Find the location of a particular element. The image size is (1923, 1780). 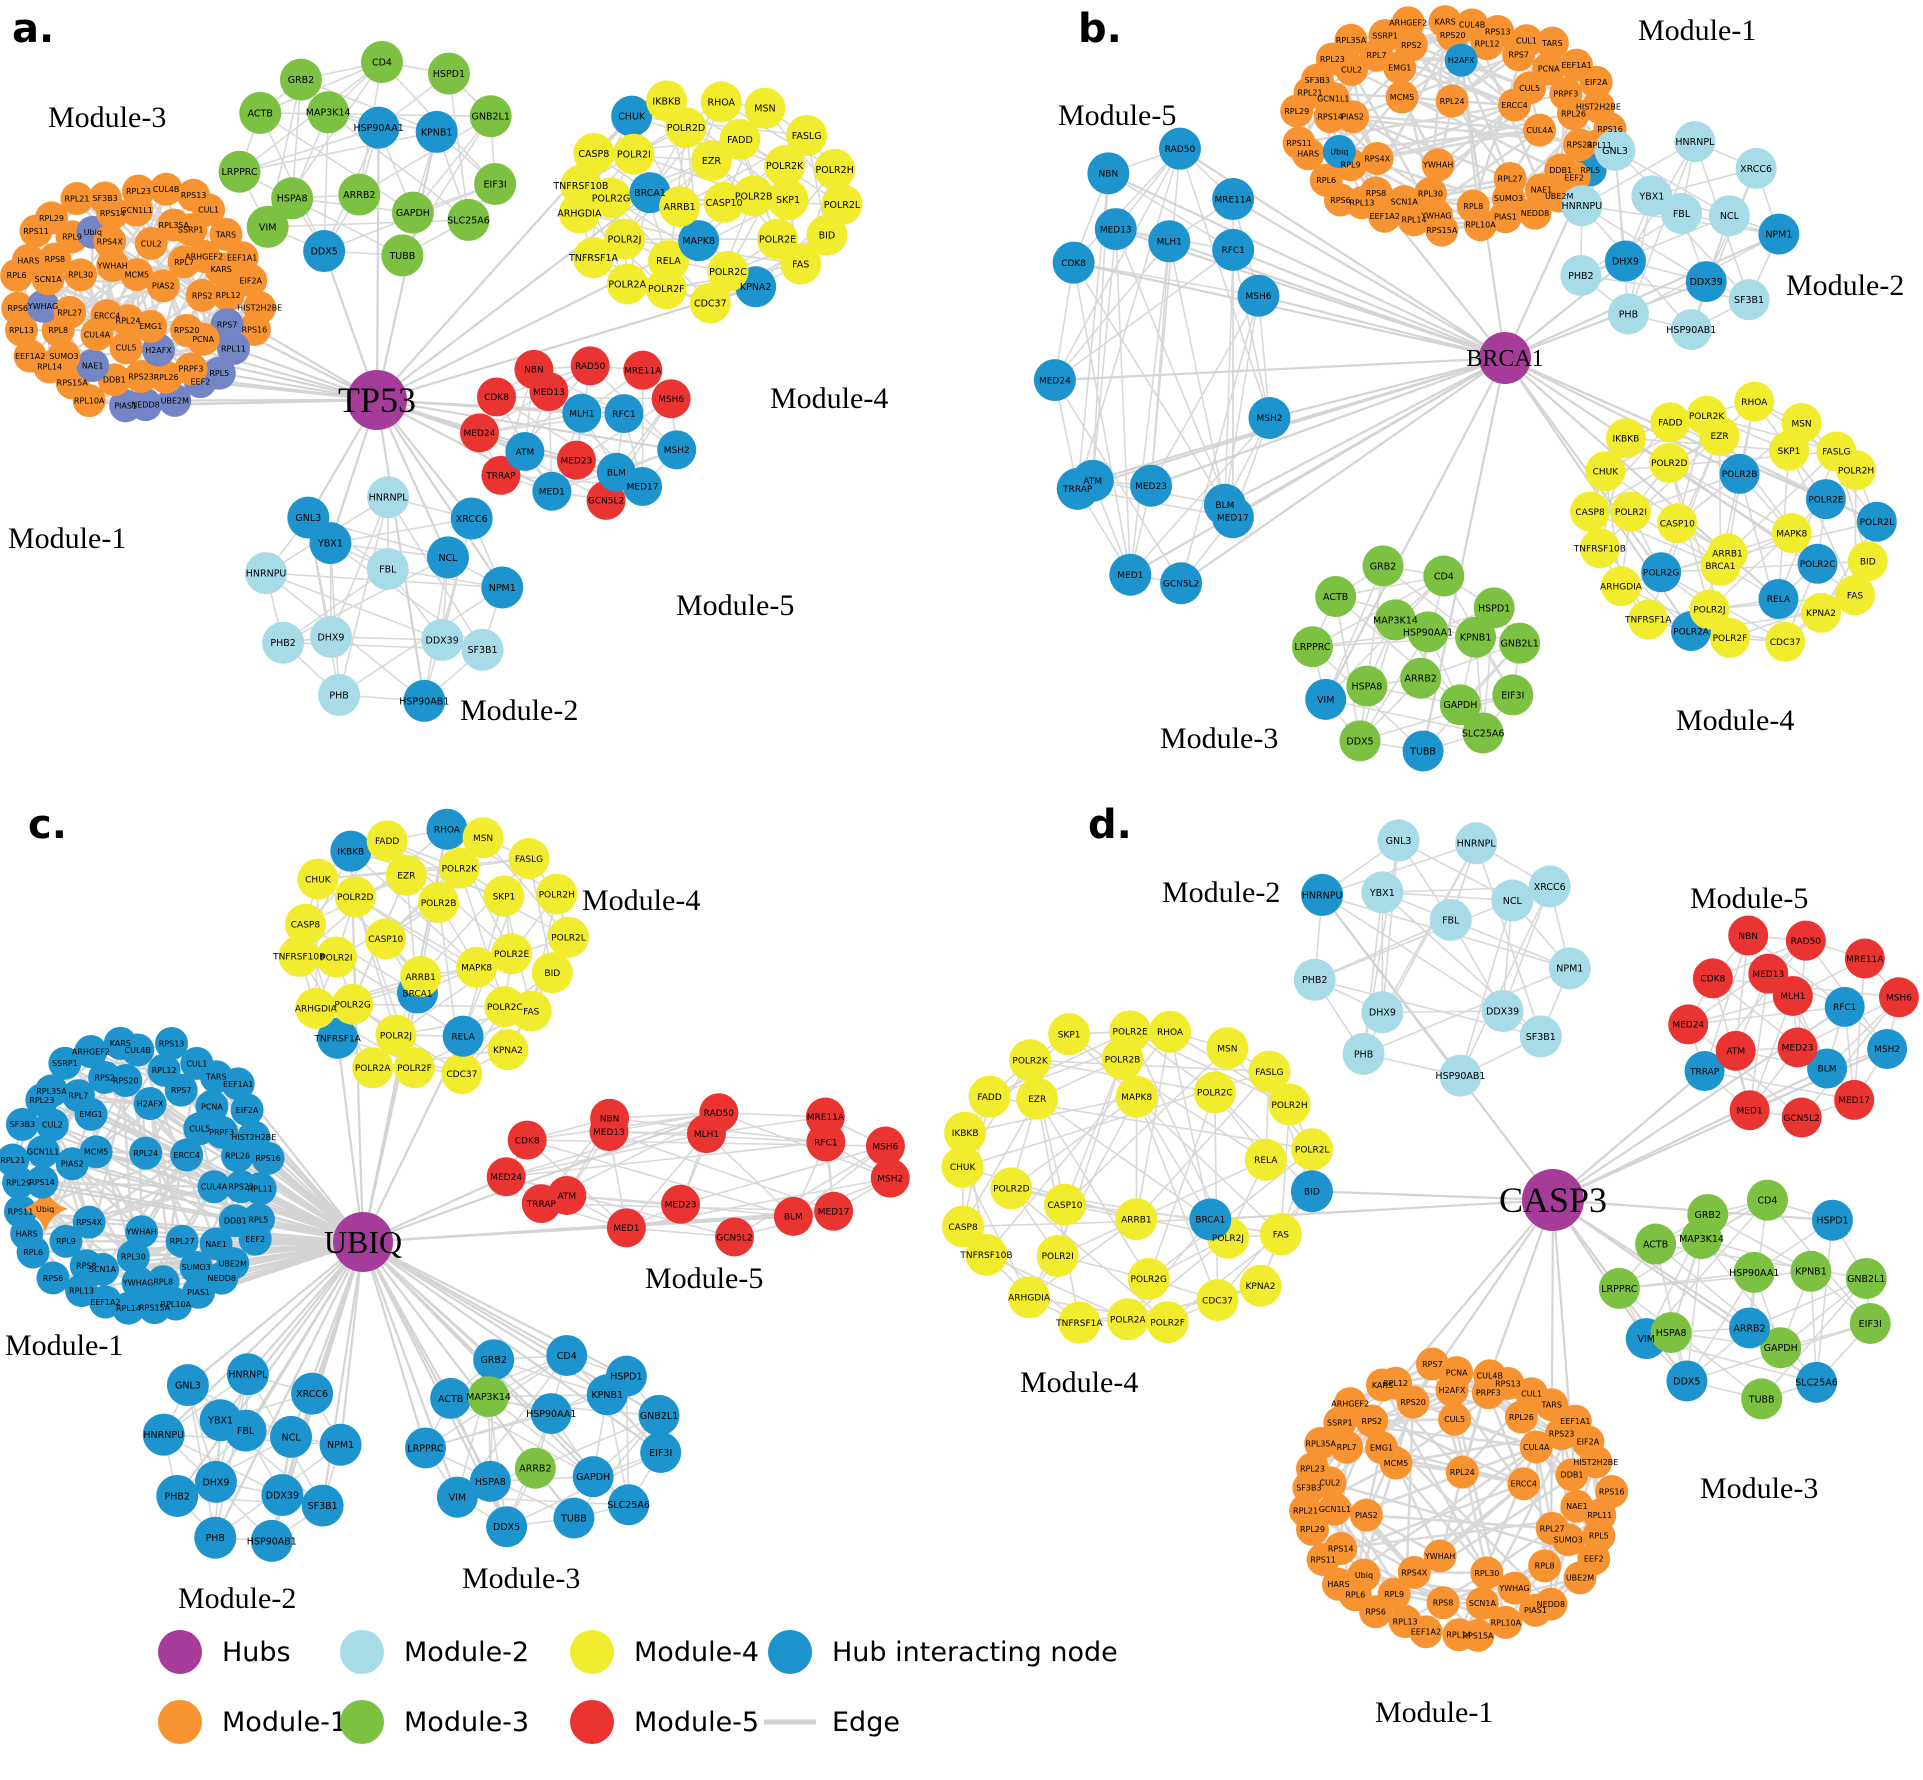

node-GAPDH is located at coordinates (413, 213).